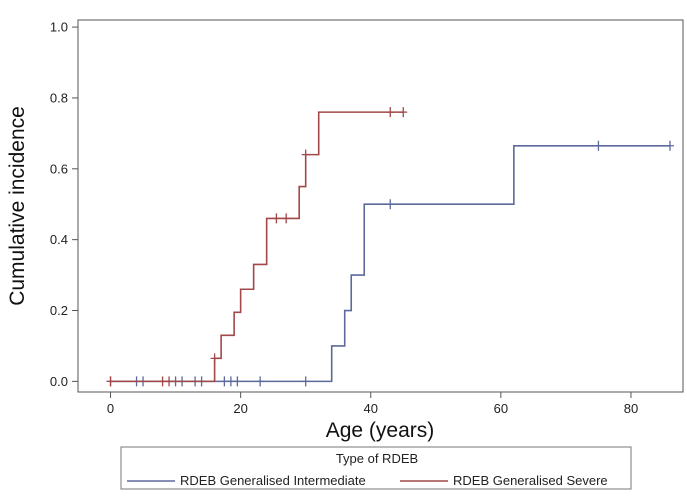  Describe the element at coordinates (377, 458) in the screenshot. I see `legend-title: Type of RDEB` at that location.